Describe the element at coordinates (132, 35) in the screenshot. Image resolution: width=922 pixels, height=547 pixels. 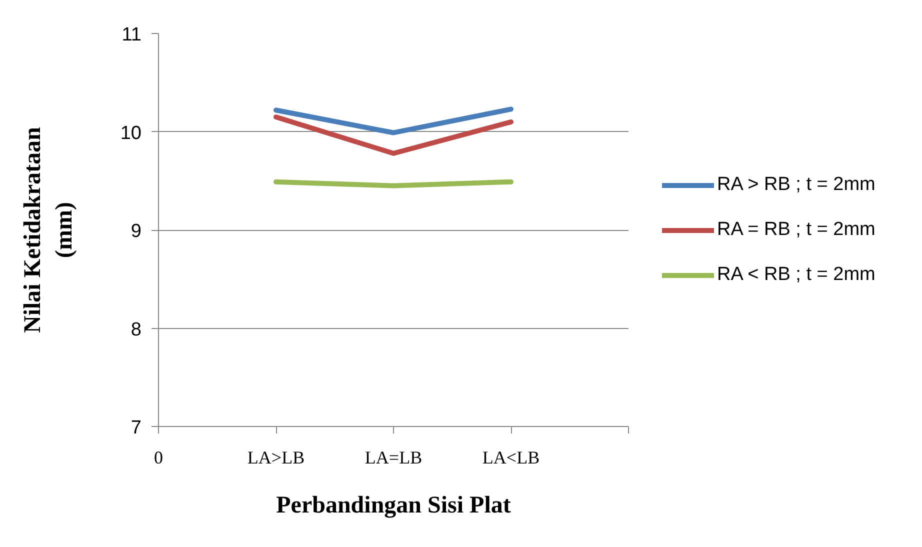
I see `y-tick-label: 11` at that location.